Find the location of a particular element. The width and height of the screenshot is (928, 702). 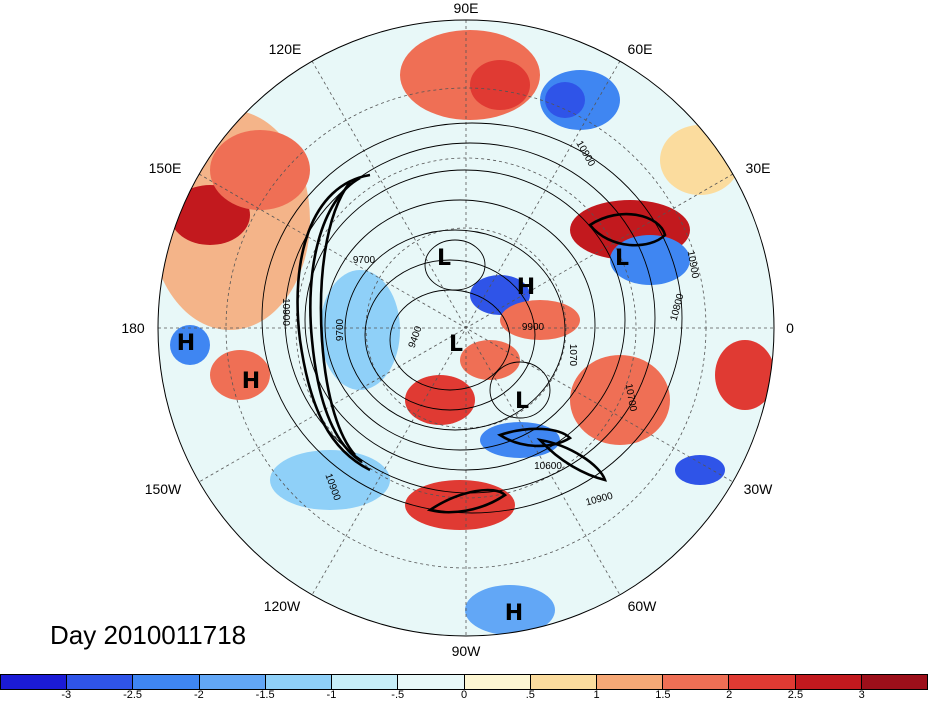

colorbar-tick-label: -2.5 is located at coordinates (133, 695).